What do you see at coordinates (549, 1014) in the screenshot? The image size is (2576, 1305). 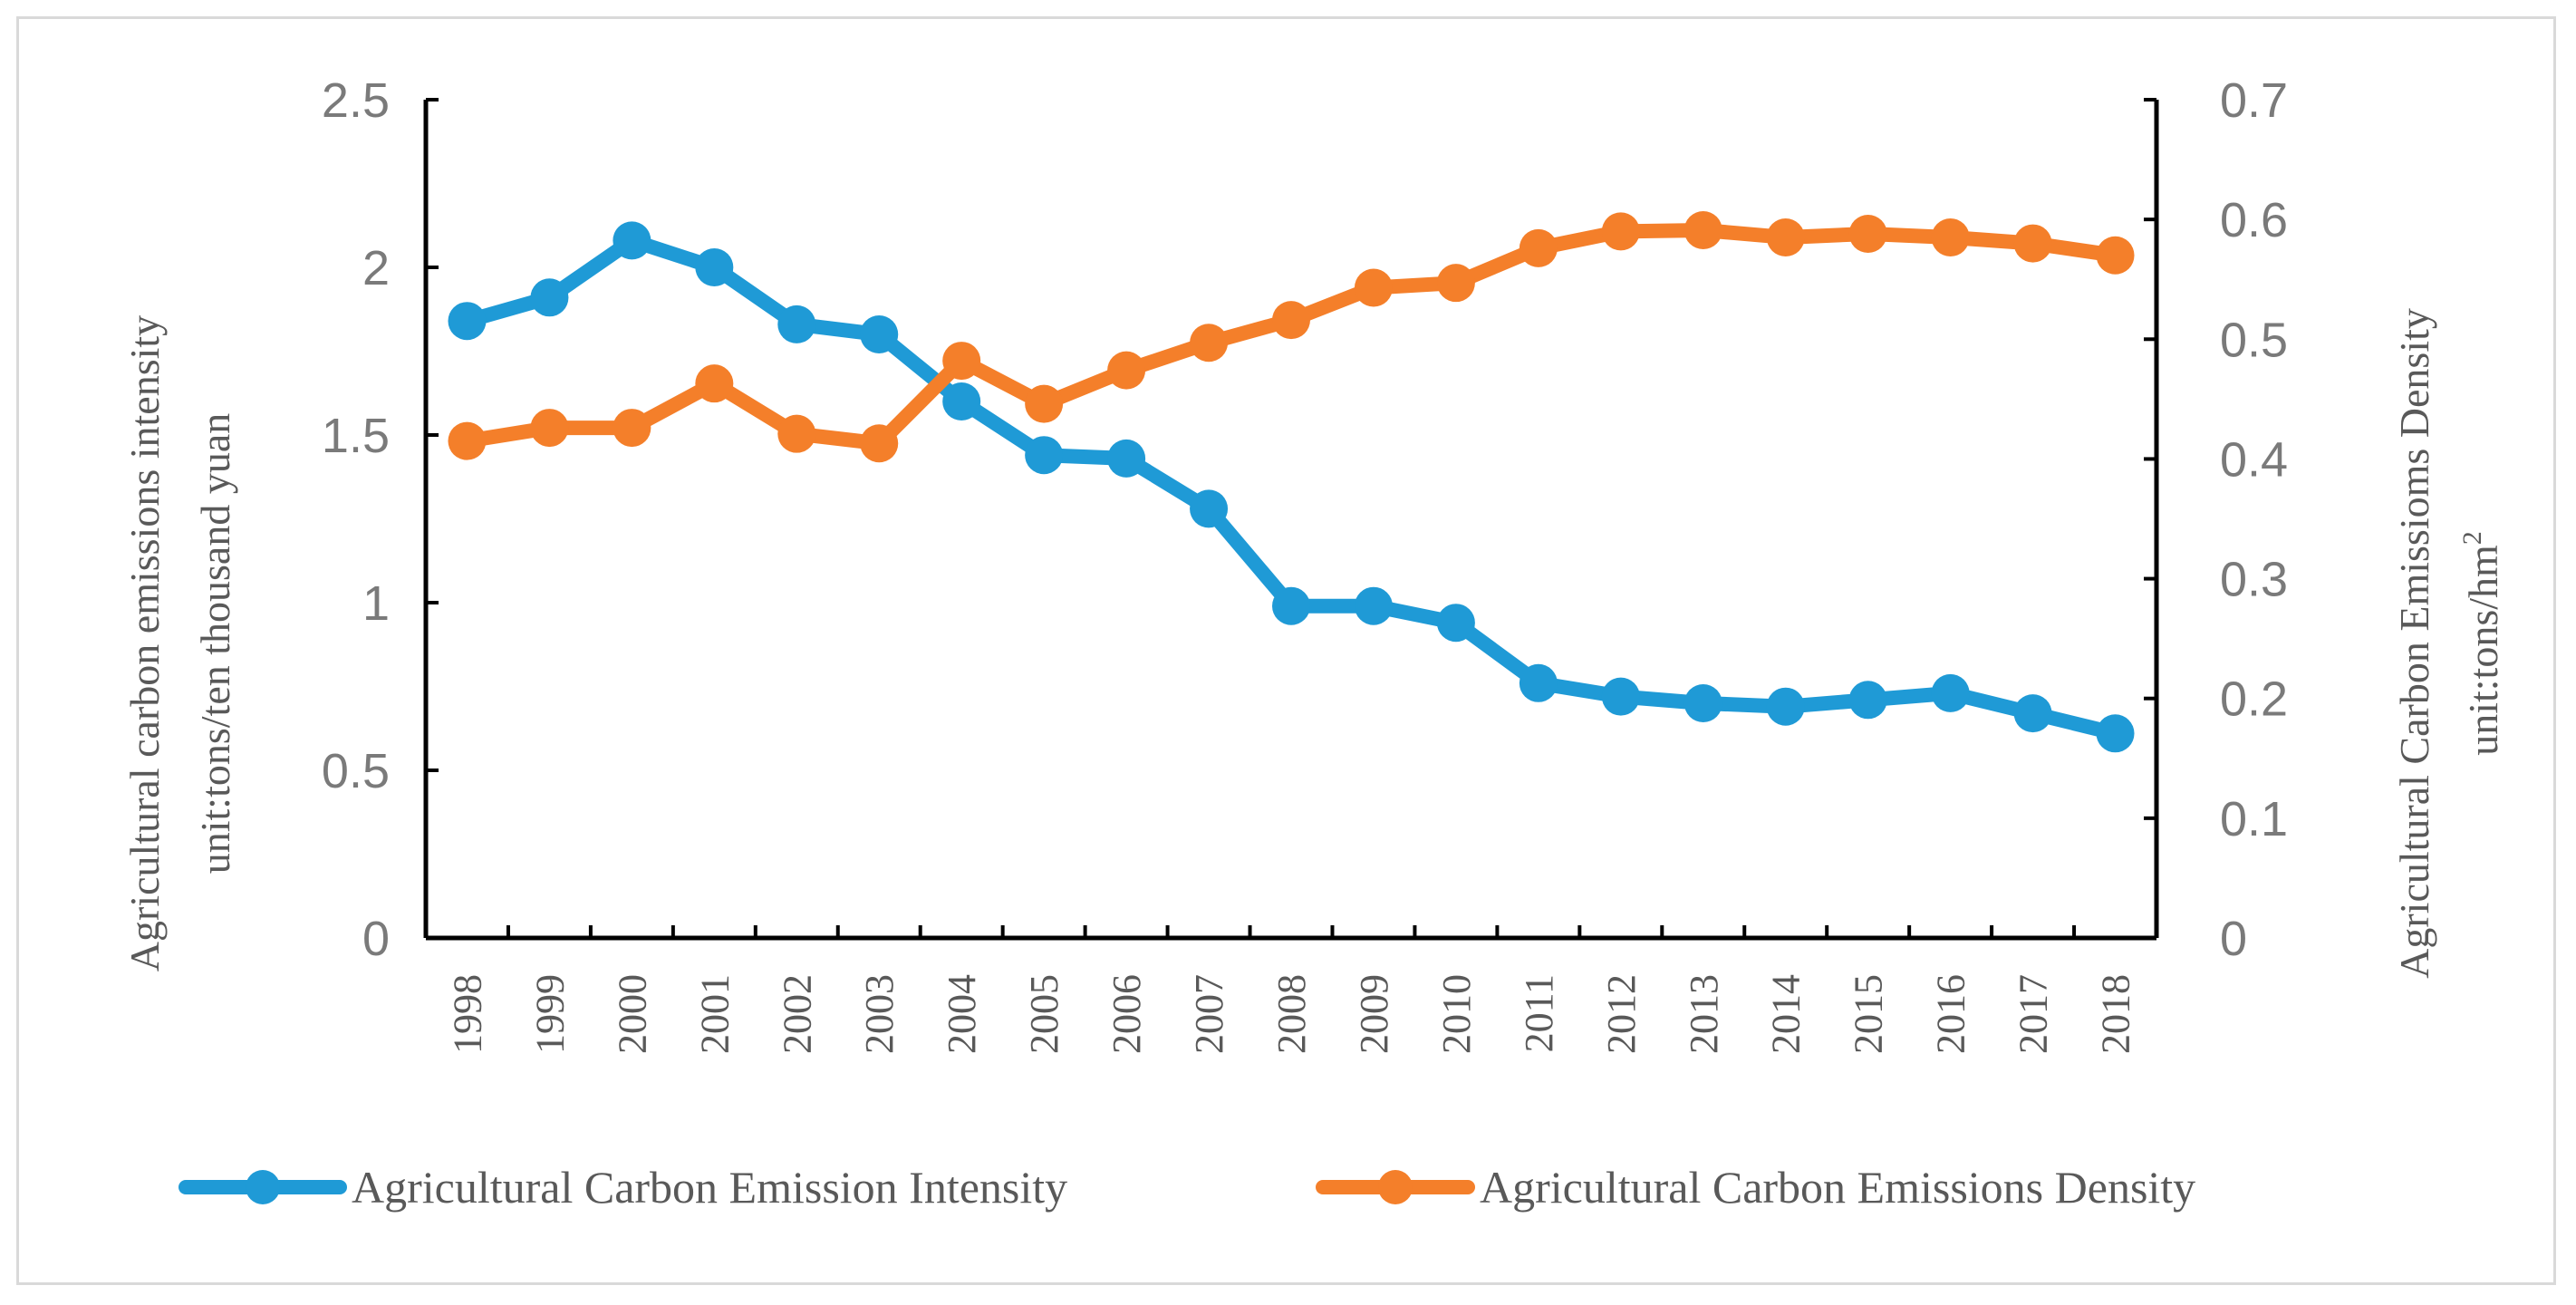 I see `x-tick-label: 1999` at bounding box center [549, 1014].